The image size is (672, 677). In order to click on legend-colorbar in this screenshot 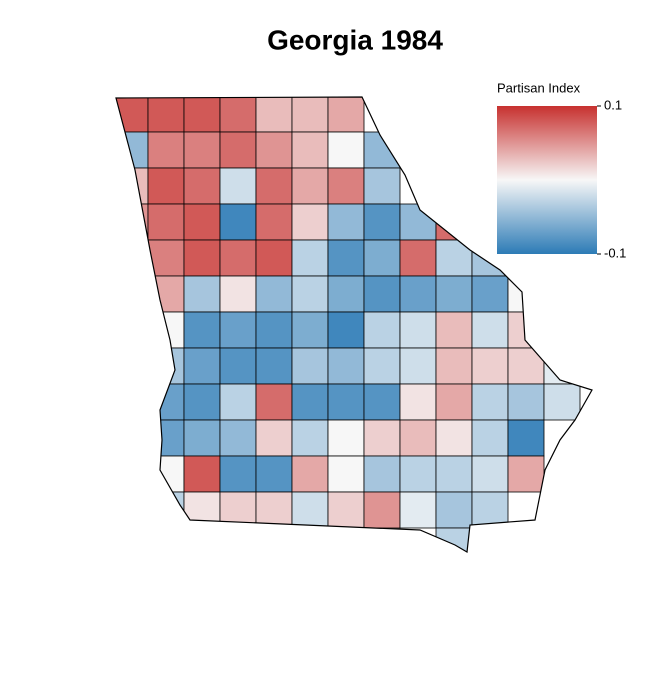, I will do `click(547, 180)`.